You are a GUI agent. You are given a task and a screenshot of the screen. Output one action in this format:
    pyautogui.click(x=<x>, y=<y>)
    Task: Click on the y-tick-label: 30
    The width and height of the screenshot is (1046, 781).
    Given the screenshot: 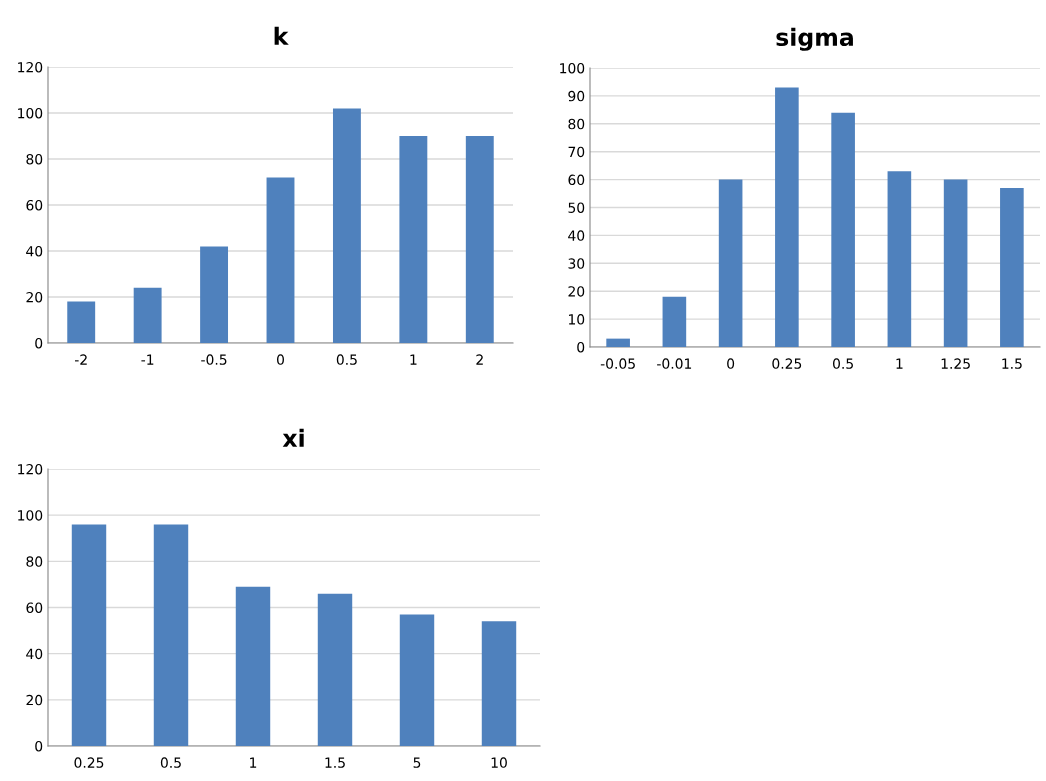 What is the action you would take?
    pyautogui.click(x=576, y=263)
    